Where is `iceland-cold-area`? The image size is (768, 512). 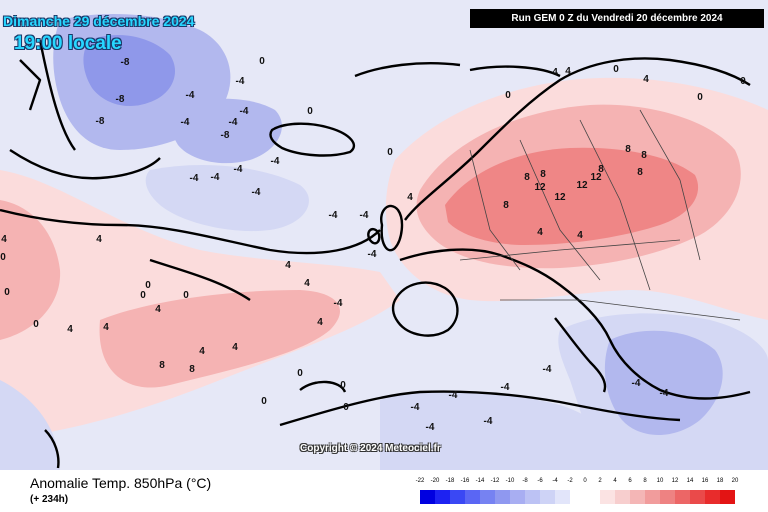 iceland-cold-area is located at coordinates (226, 131).